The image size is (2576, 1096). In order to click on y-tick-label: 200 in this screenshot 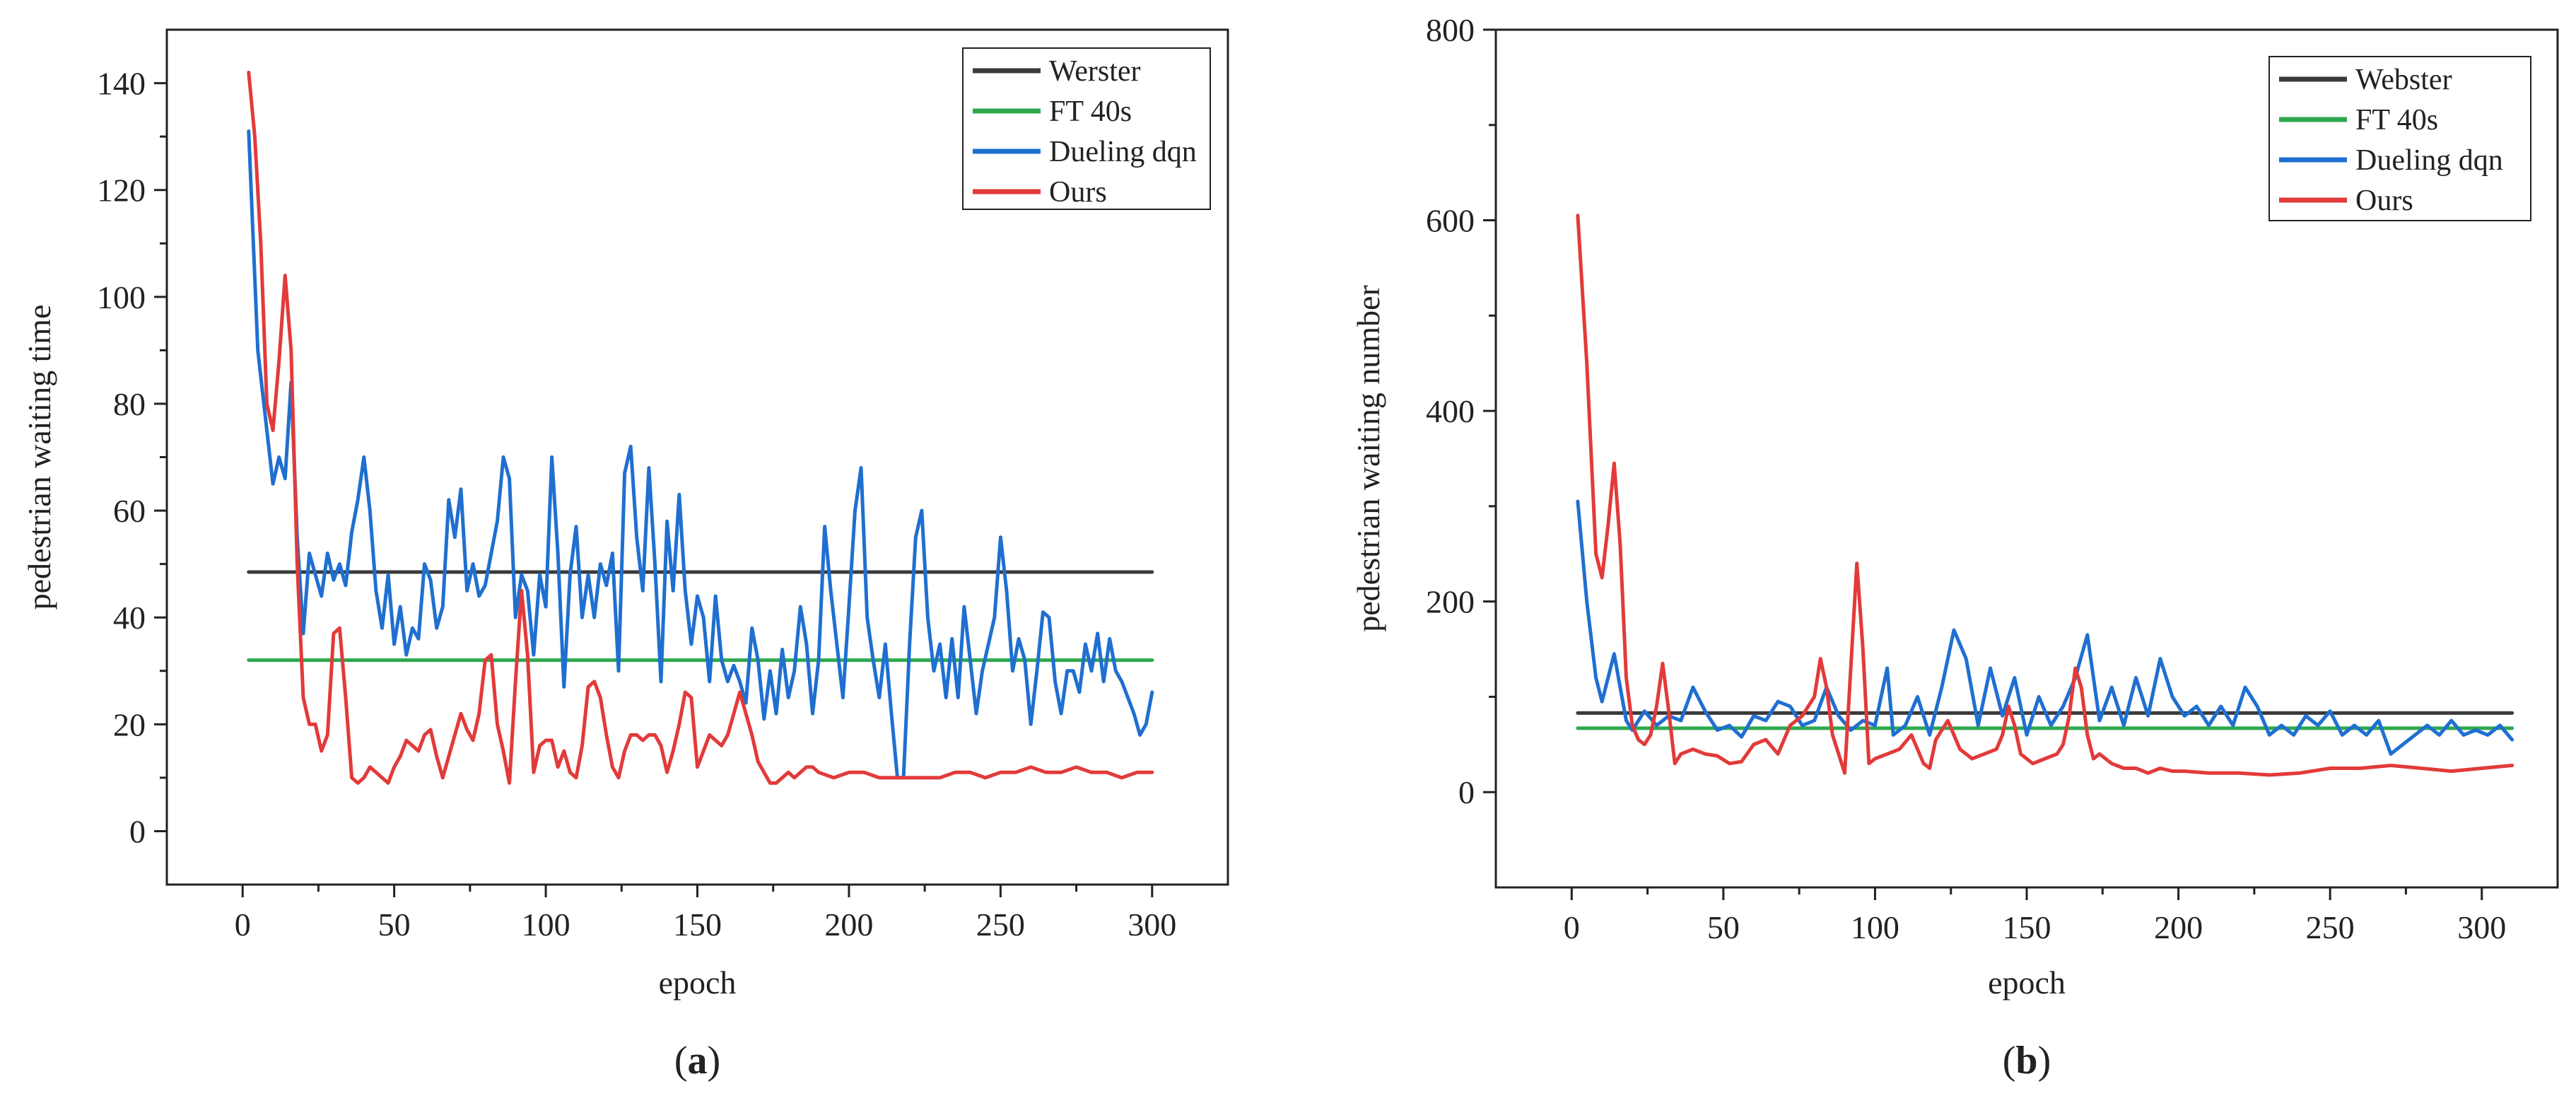, I will do `click(1450, 602)`.